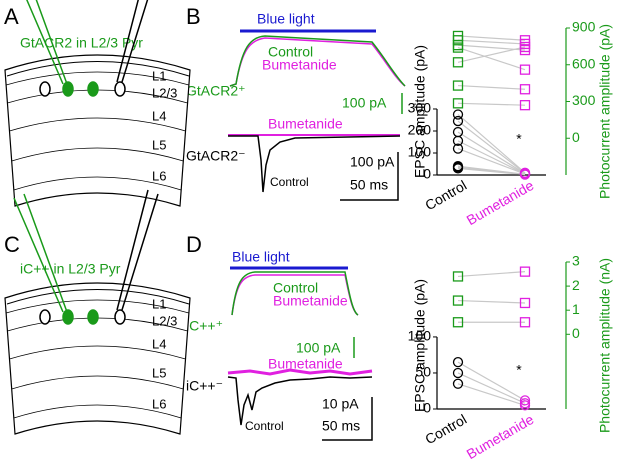 This screenshot has height=466, width=617. What do you see at coordinates (81, 43) in the screenshot?
I see `panel-title: GtACR2 in L2/3 Pyr` at bounding box center [81, 43].